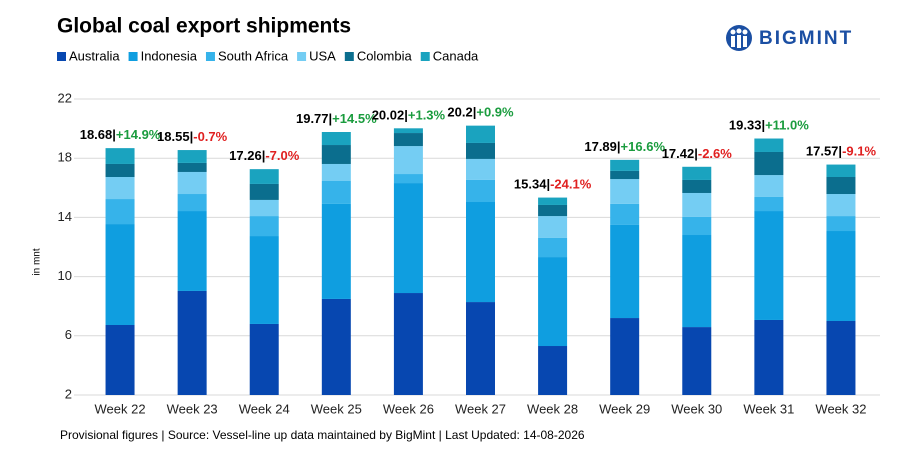 The width and height of the screenshot is (902, 453). Describe the element at coordinates (94, 55) in the screenshot. I see `legend-label: Australia` at that location.